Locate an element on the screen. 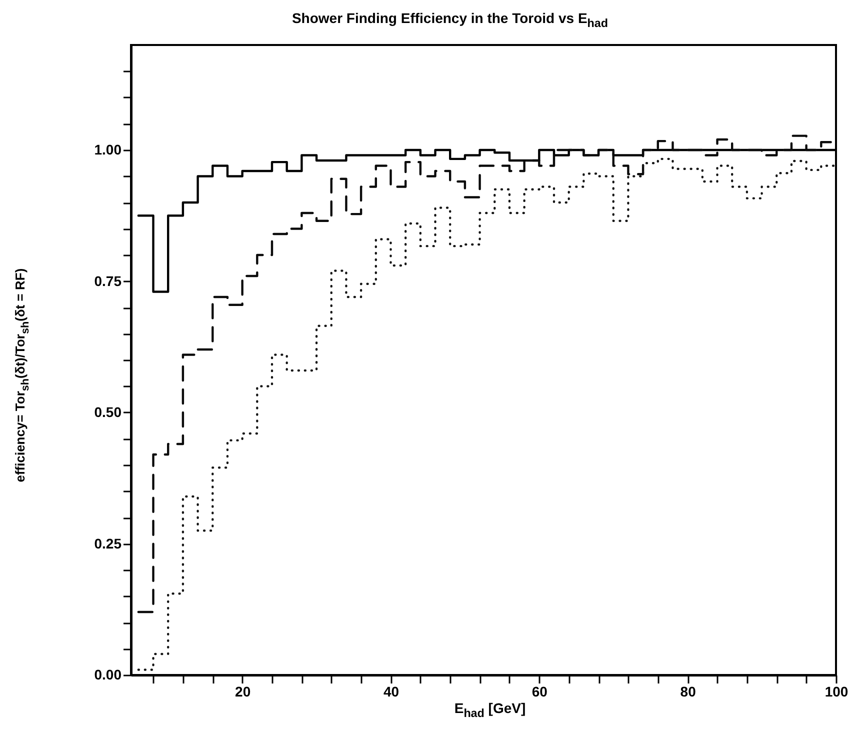 This screenshot has width=867, height=732. y-tick-label: 0.25 is located at coordinates (108, 543).